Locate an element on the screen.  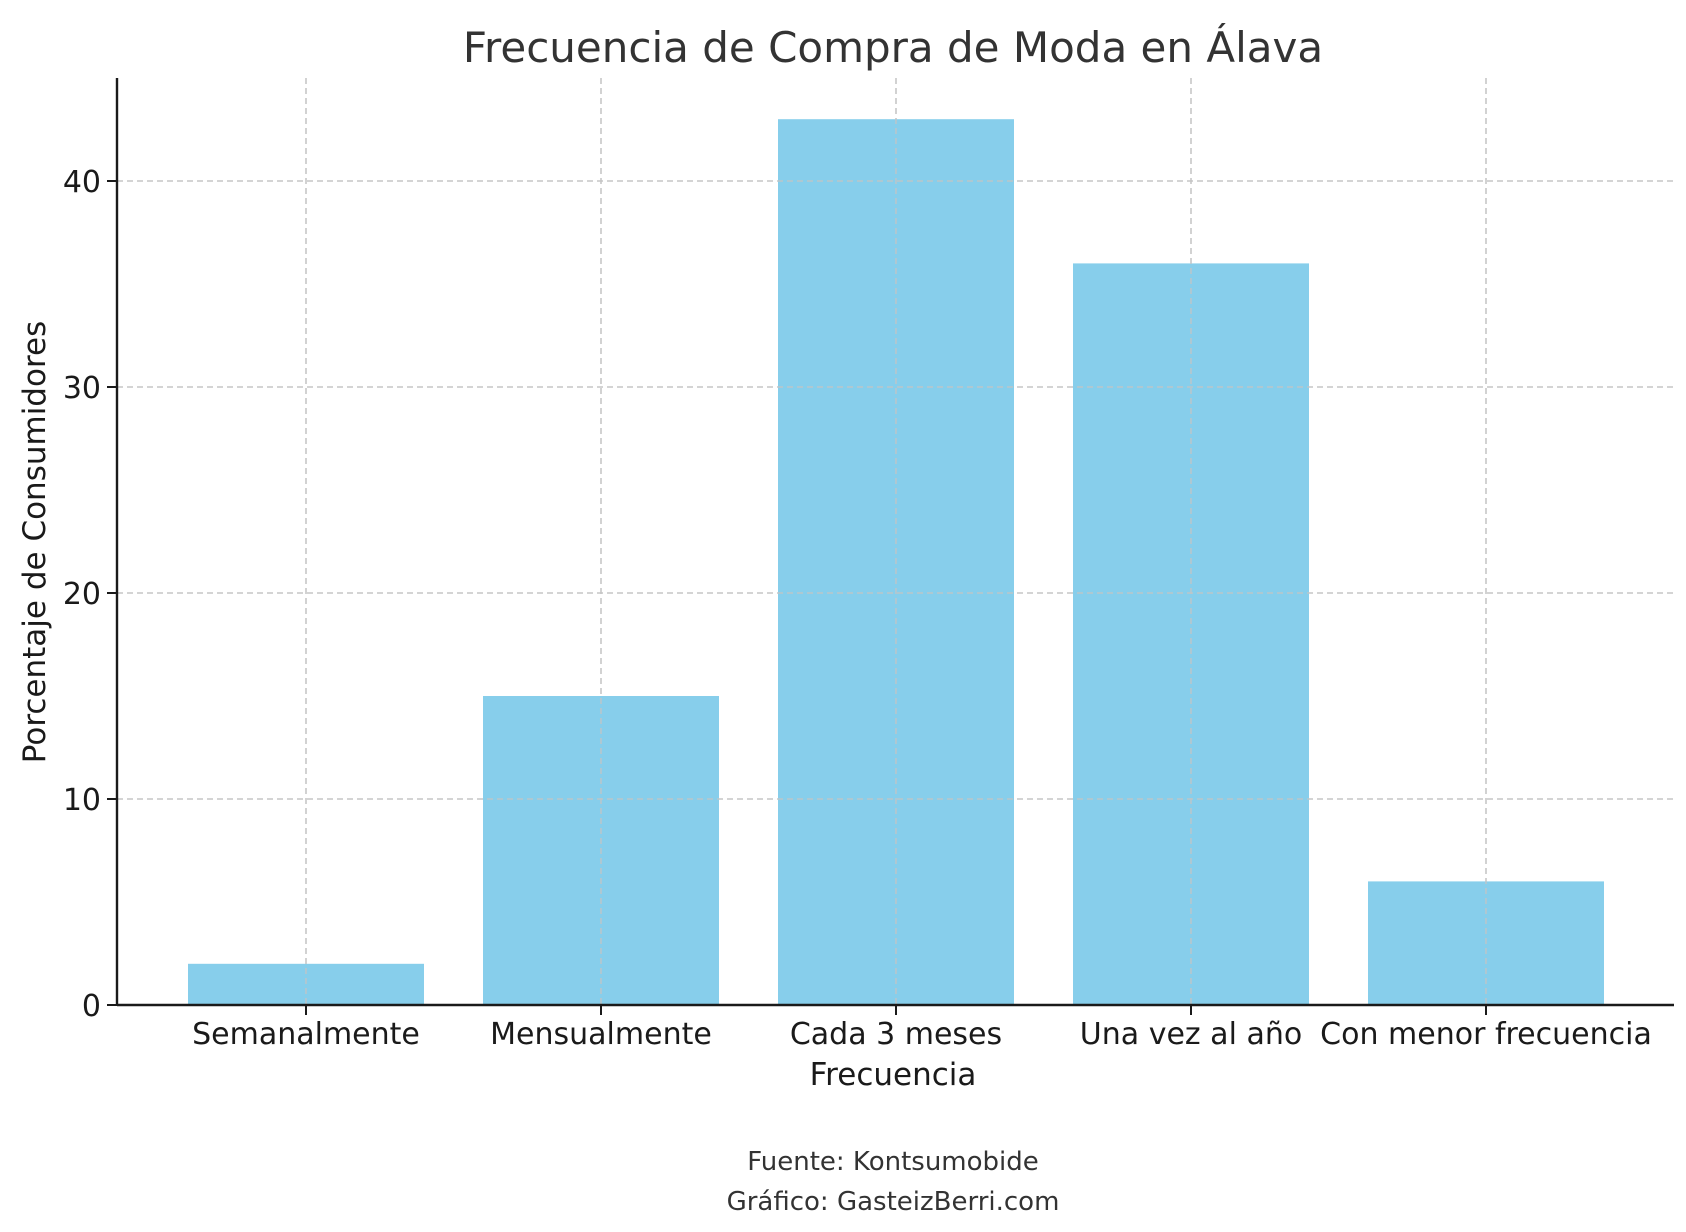
credit-note: Gráfico: GasteizBerri.com is located at coordinates (893, 1202).